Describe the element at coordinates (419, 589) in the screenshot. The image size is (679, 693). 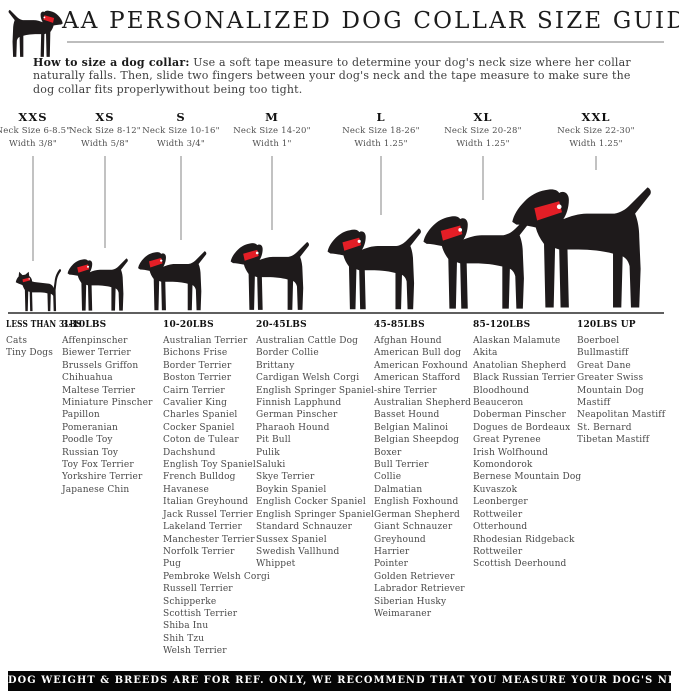
I see `breed-item: Labrador Retriever` at that location.